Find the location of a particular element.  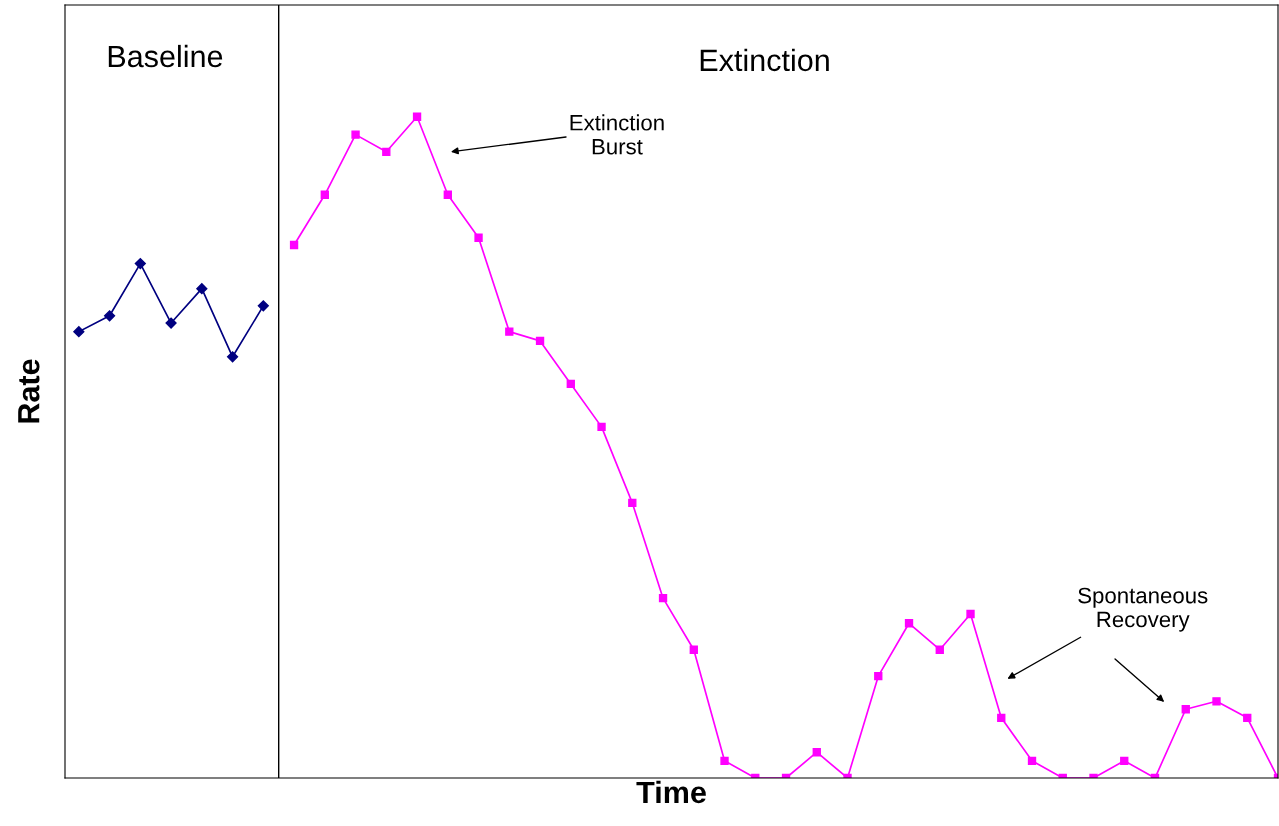

annotation: Extinction Burst is located at coordinates (617, 134).